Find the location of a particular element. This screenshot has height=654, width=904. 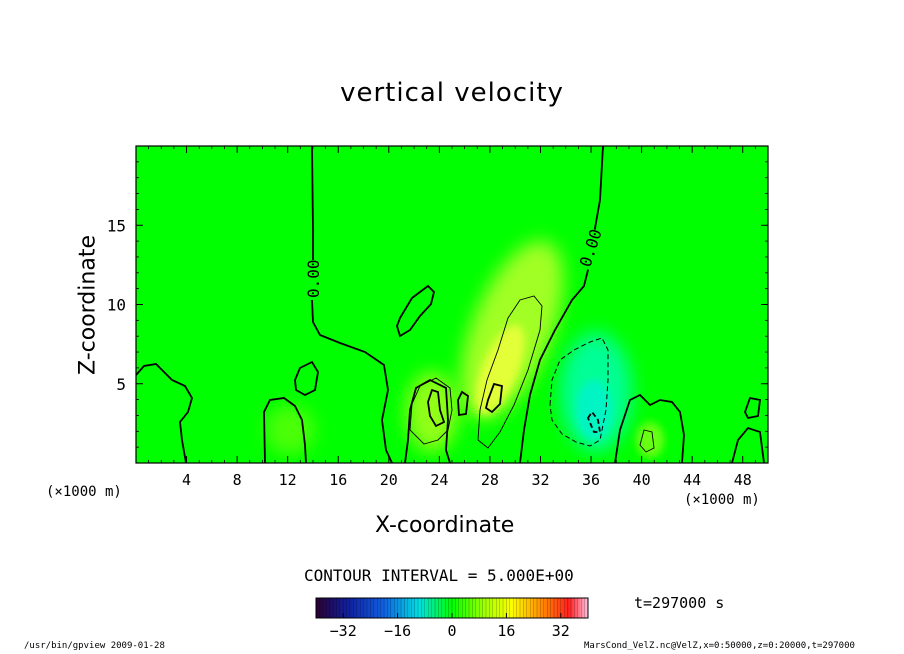

x-tick-label: 12 is located at coordinates (288, 480).